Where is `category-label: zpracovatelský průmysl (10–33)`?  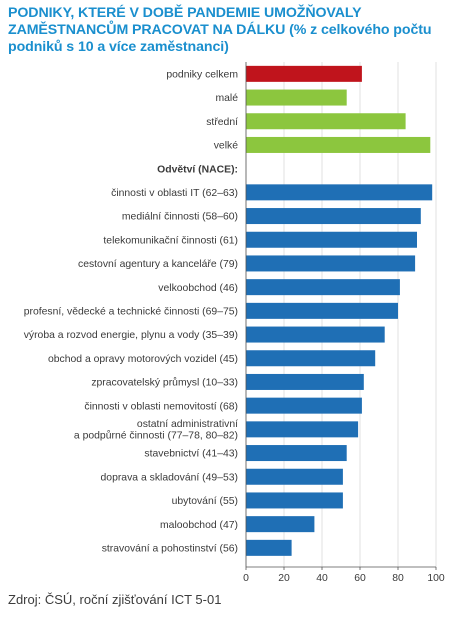
category-label: zpracovatelský průmysl (10–33) is located at coordinates (164, 383).